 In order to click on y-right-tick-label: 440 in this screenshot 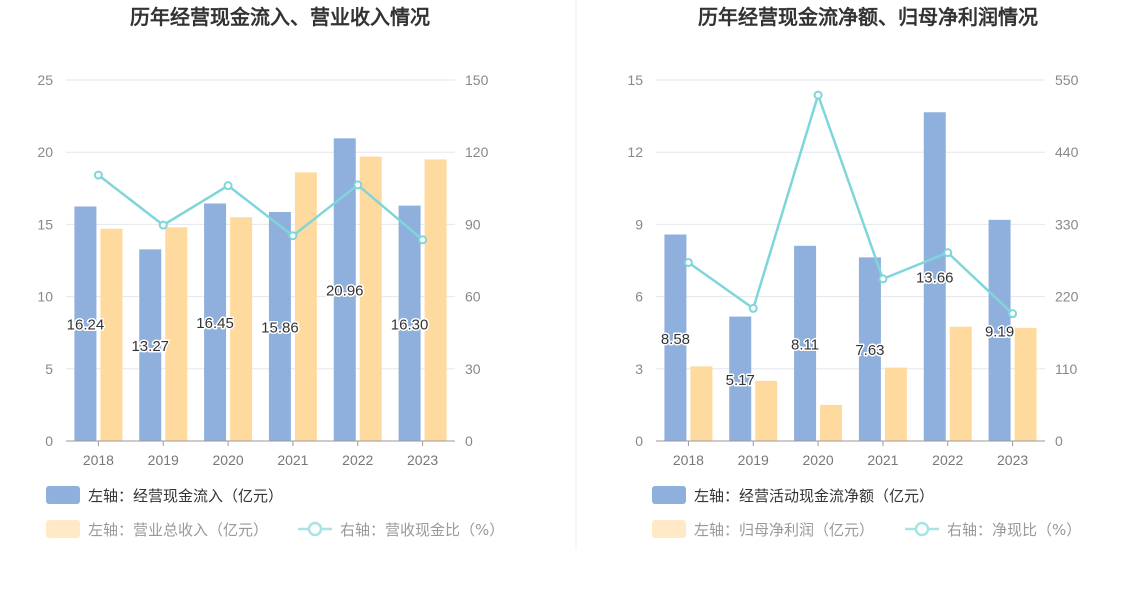, I will do `click(1067, 152)`.